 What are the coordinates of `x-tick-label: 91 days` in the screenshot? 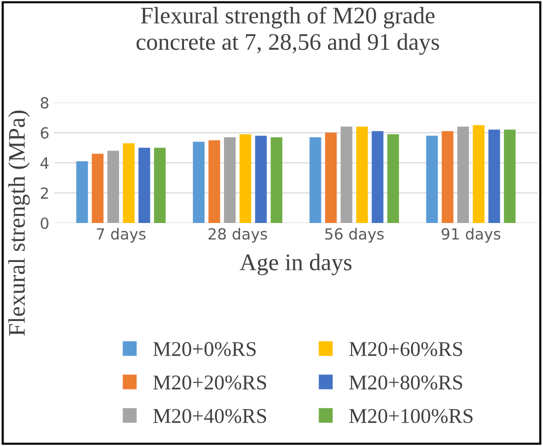 It's located at (471, 235).